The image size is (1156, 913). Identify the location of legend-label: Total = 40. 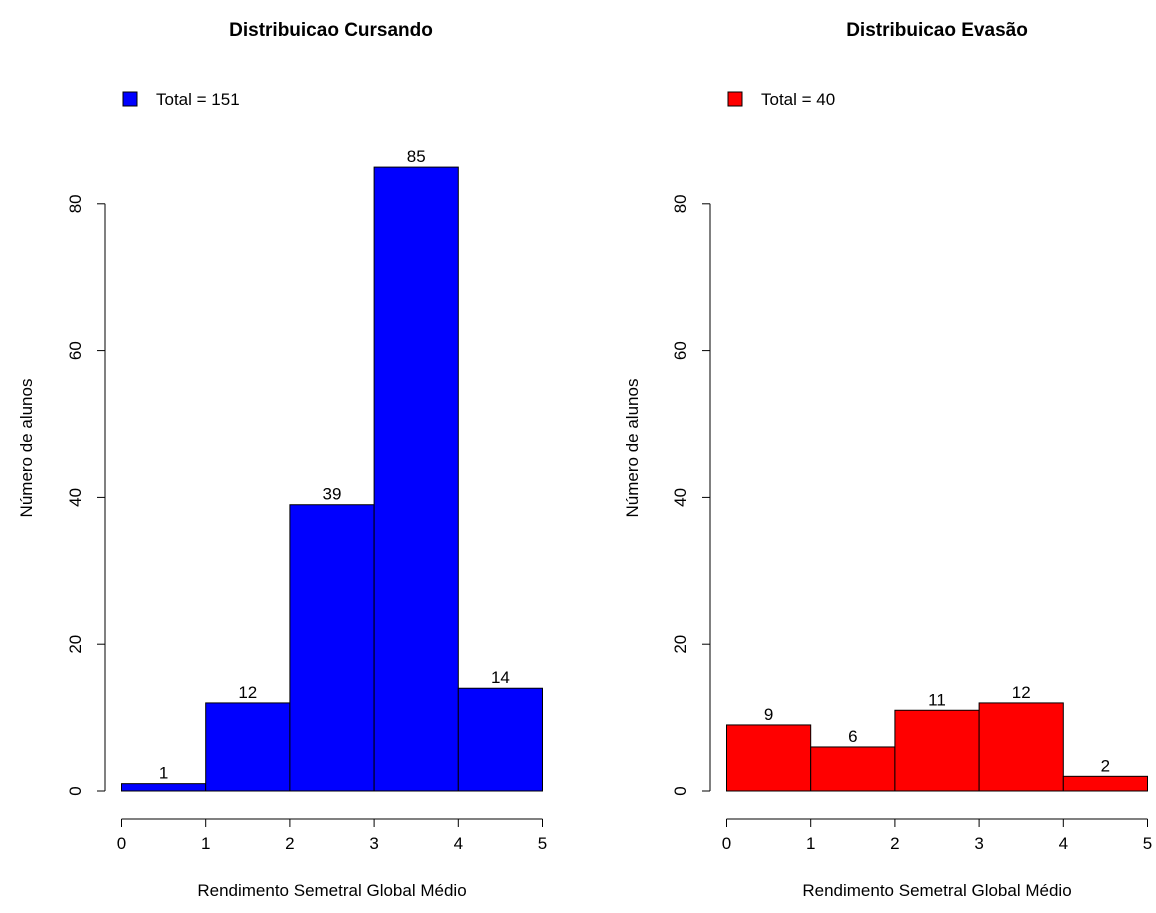
(798, 99).